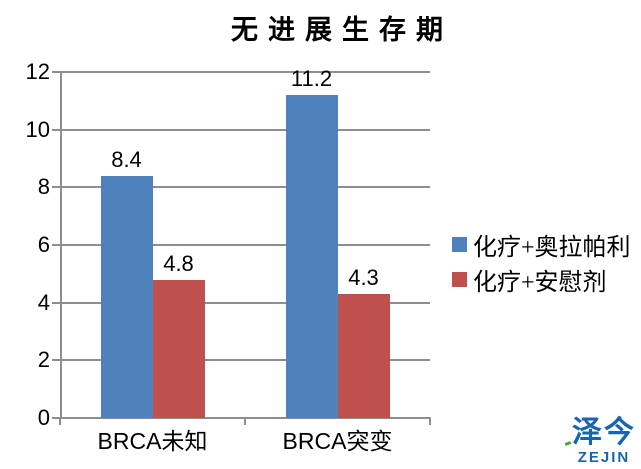  What do you see at coordinates (37, 129) in the screenshot?
I see `y-axis-tick-label: 10` at bounding box center [37, 129].